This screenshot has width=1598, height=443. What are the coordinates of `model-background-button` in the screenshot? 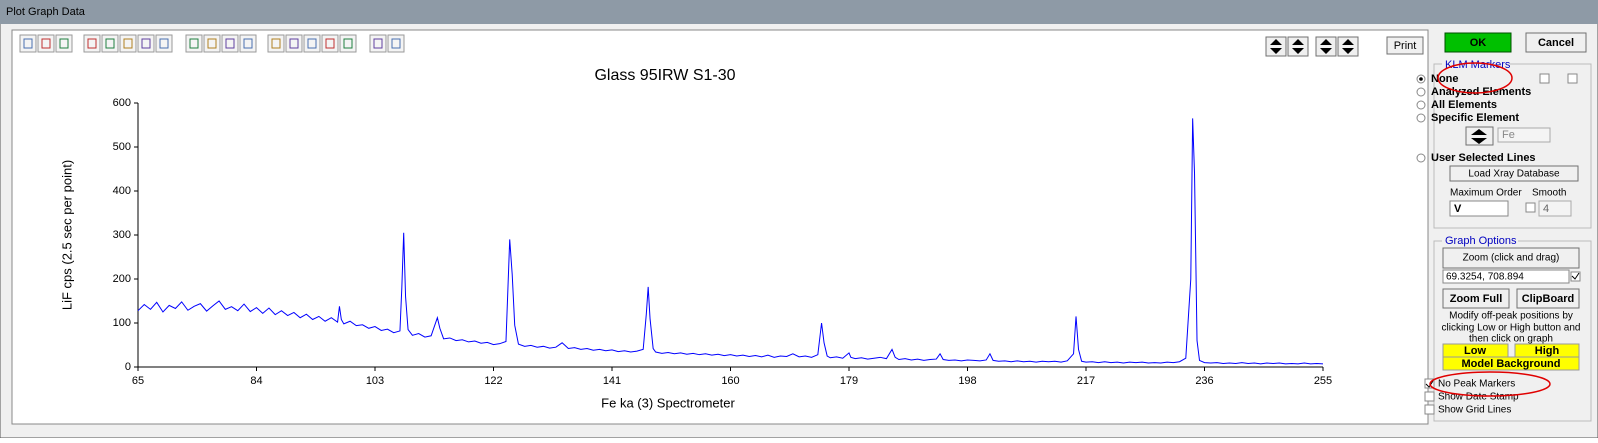 It's located at (1511, 363).